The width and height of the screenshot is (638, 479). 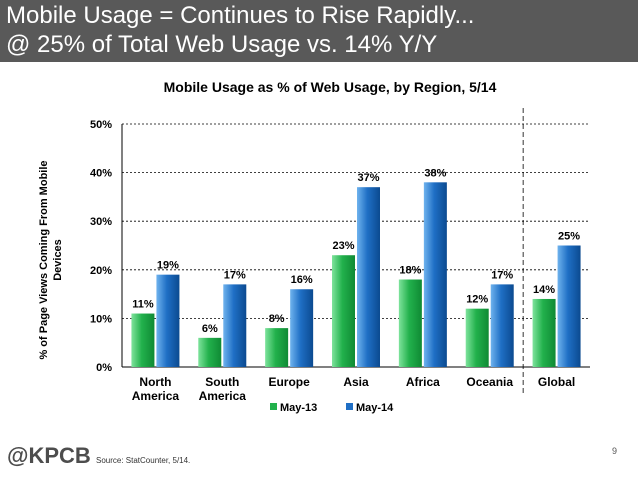 I want to click on data-label: 37%, so click(x=368, y=178).